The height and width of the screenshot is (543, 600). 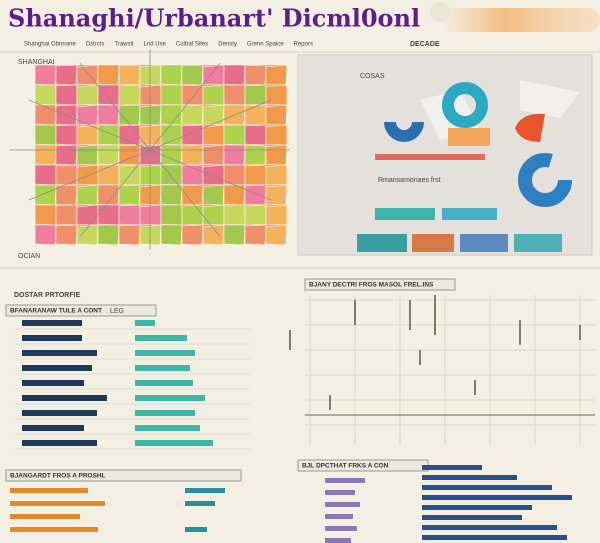 I want to click on shape, so click(x=530, y=127).